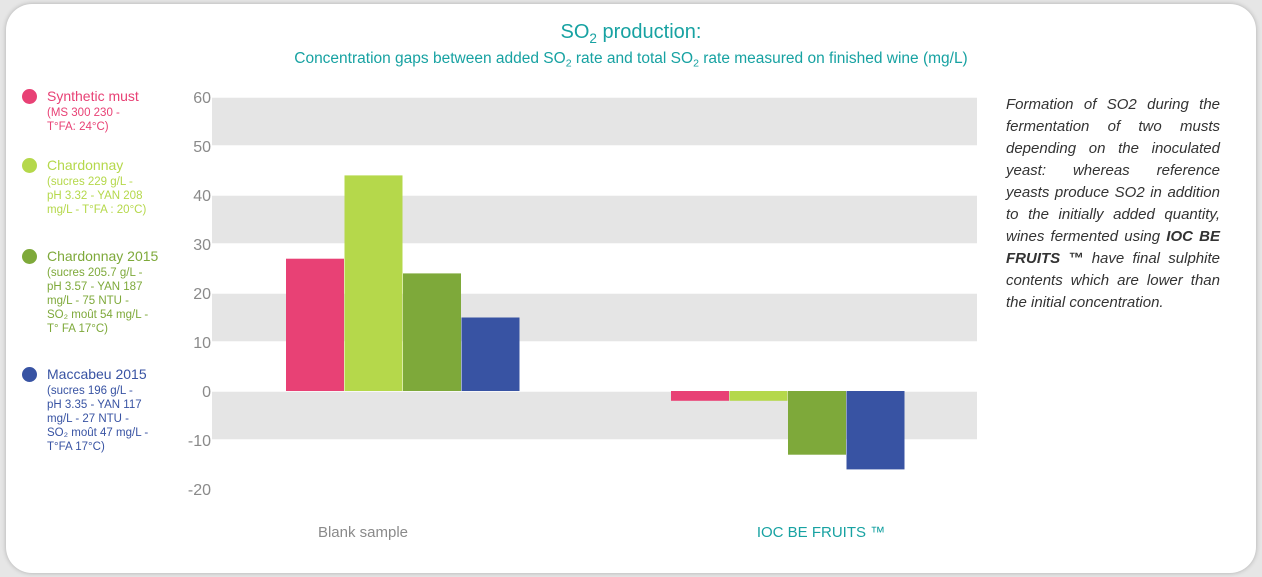 Image resolution: width=1262 pixels, height=577 pixels. Describe the element at coordinates (206, 392) in the screenshot. I see `y-tick-label: 0` at that location.